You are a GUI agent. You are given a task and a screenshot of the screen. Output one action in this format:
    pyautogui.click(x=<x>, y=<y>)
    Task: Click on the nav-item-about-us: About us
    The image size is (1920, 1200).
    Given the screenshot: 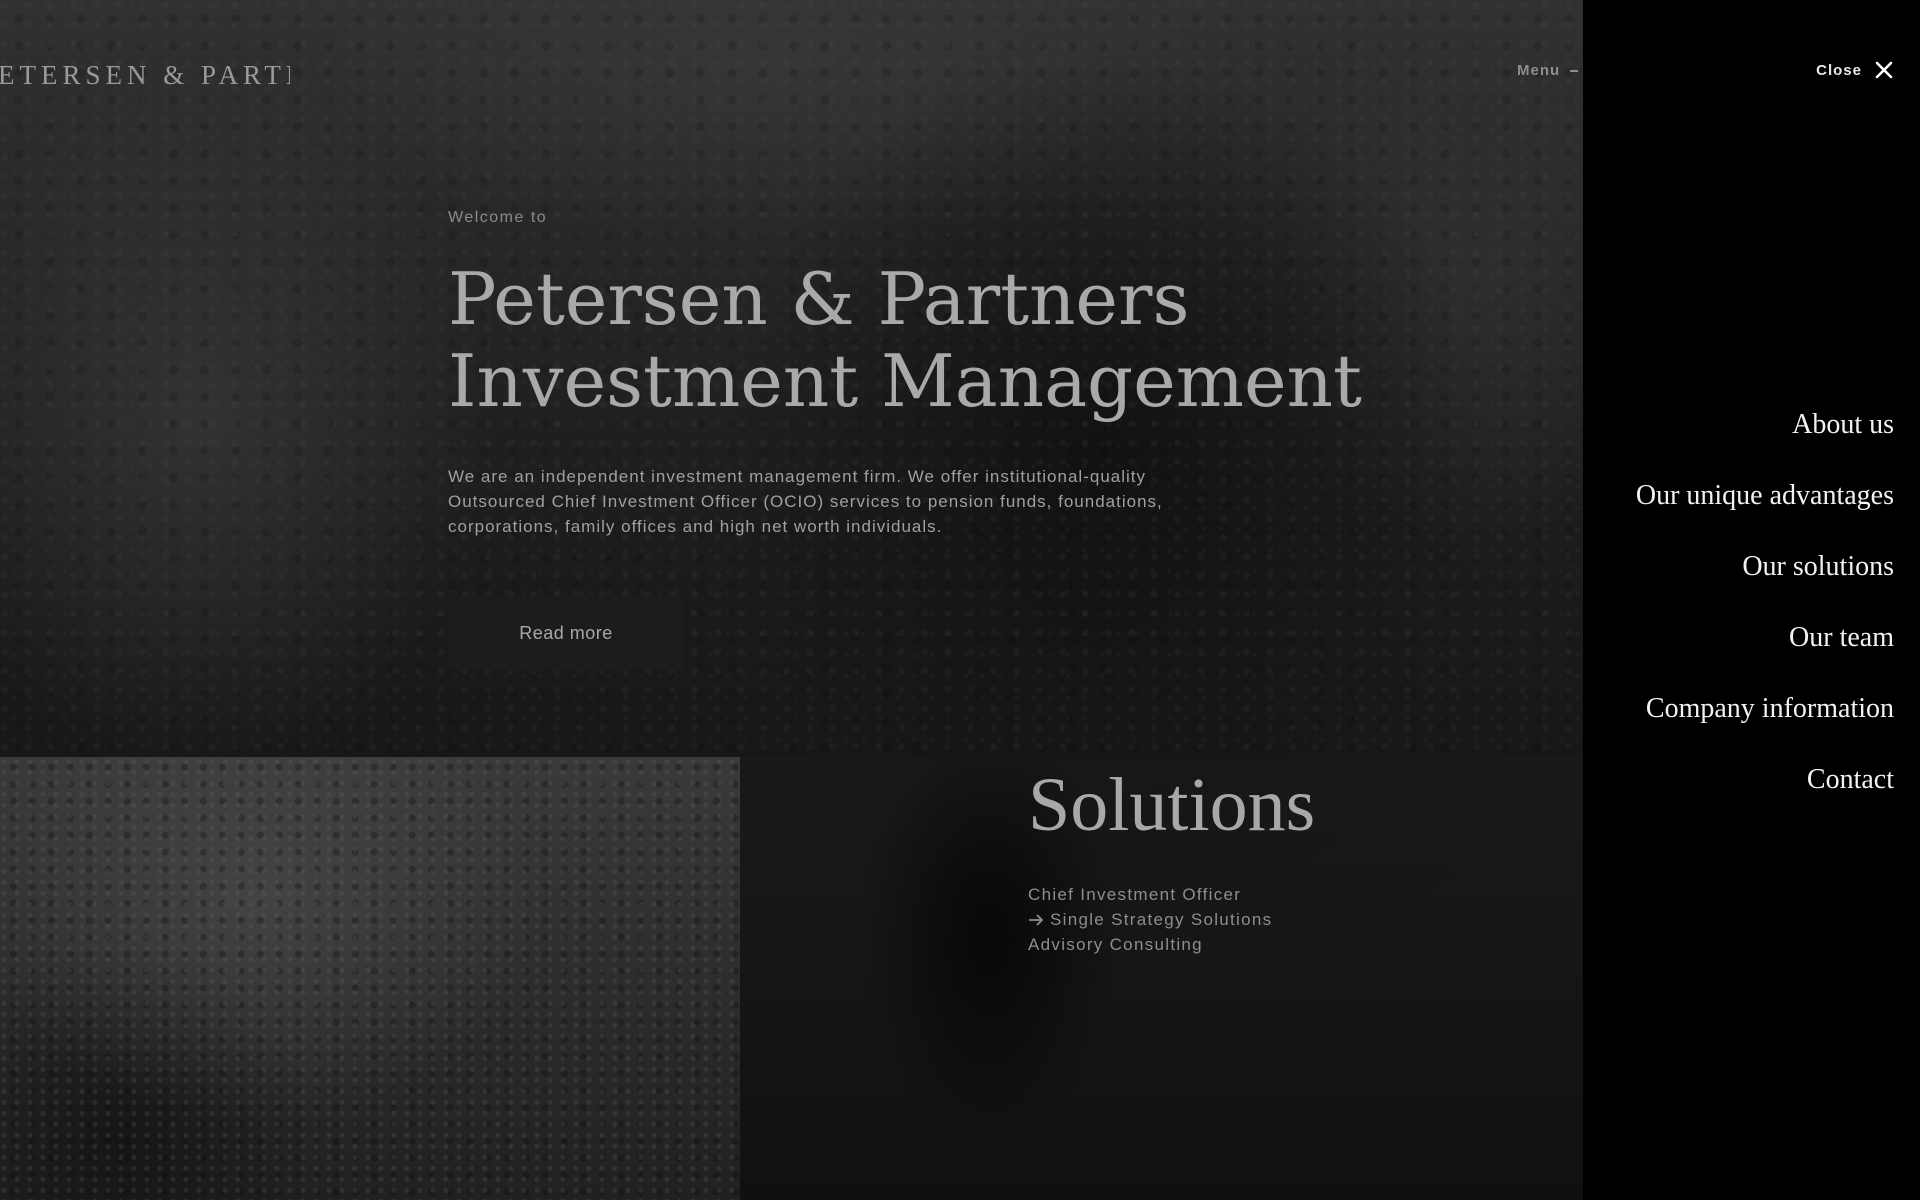 What is the action you would take?
    pyautogui.click(x=1765, y=440)
    